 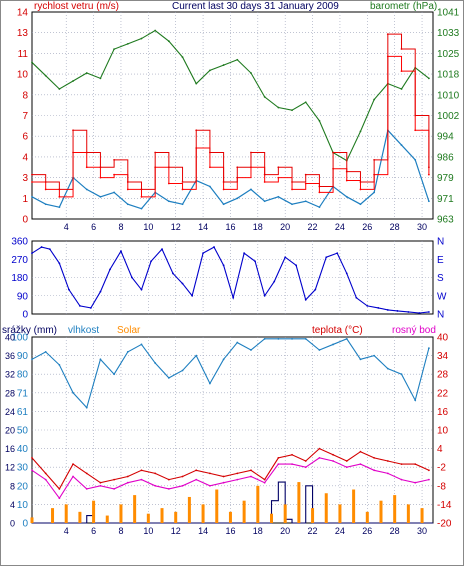 I want to click on chart-title: Current last 30 days 31 January 2009, so click(x=255, y=6).